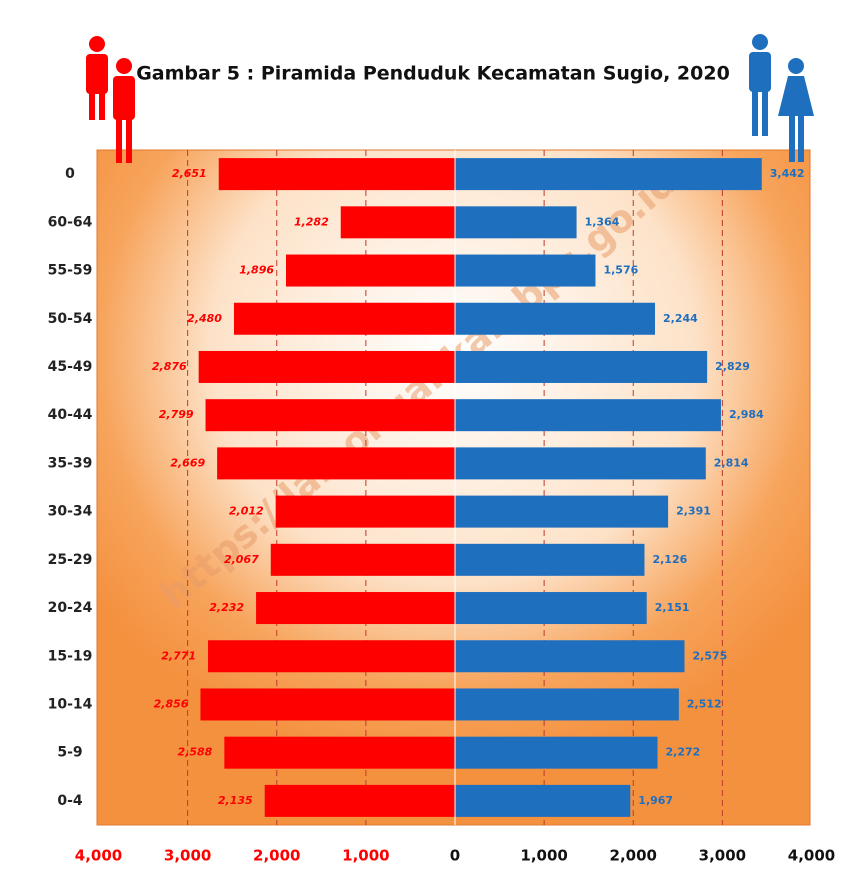 The width and height of the screenshot is (854, 883). Describe the element at coordinates (746, 414) in the screenshot. I see `value-label: 2,984` at that location.